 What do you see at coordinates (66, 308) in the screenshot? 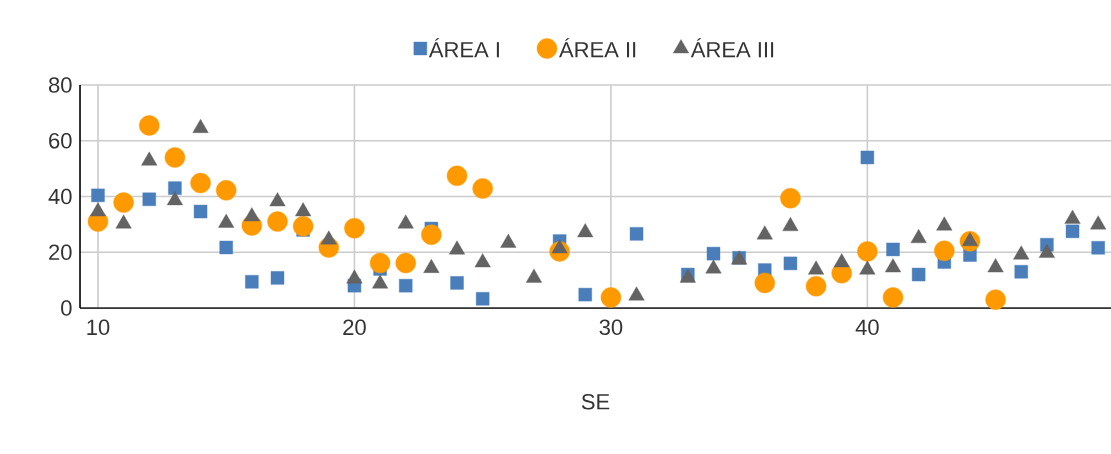
I see `y-tick-label: 0` at bounding box center [66, 308].